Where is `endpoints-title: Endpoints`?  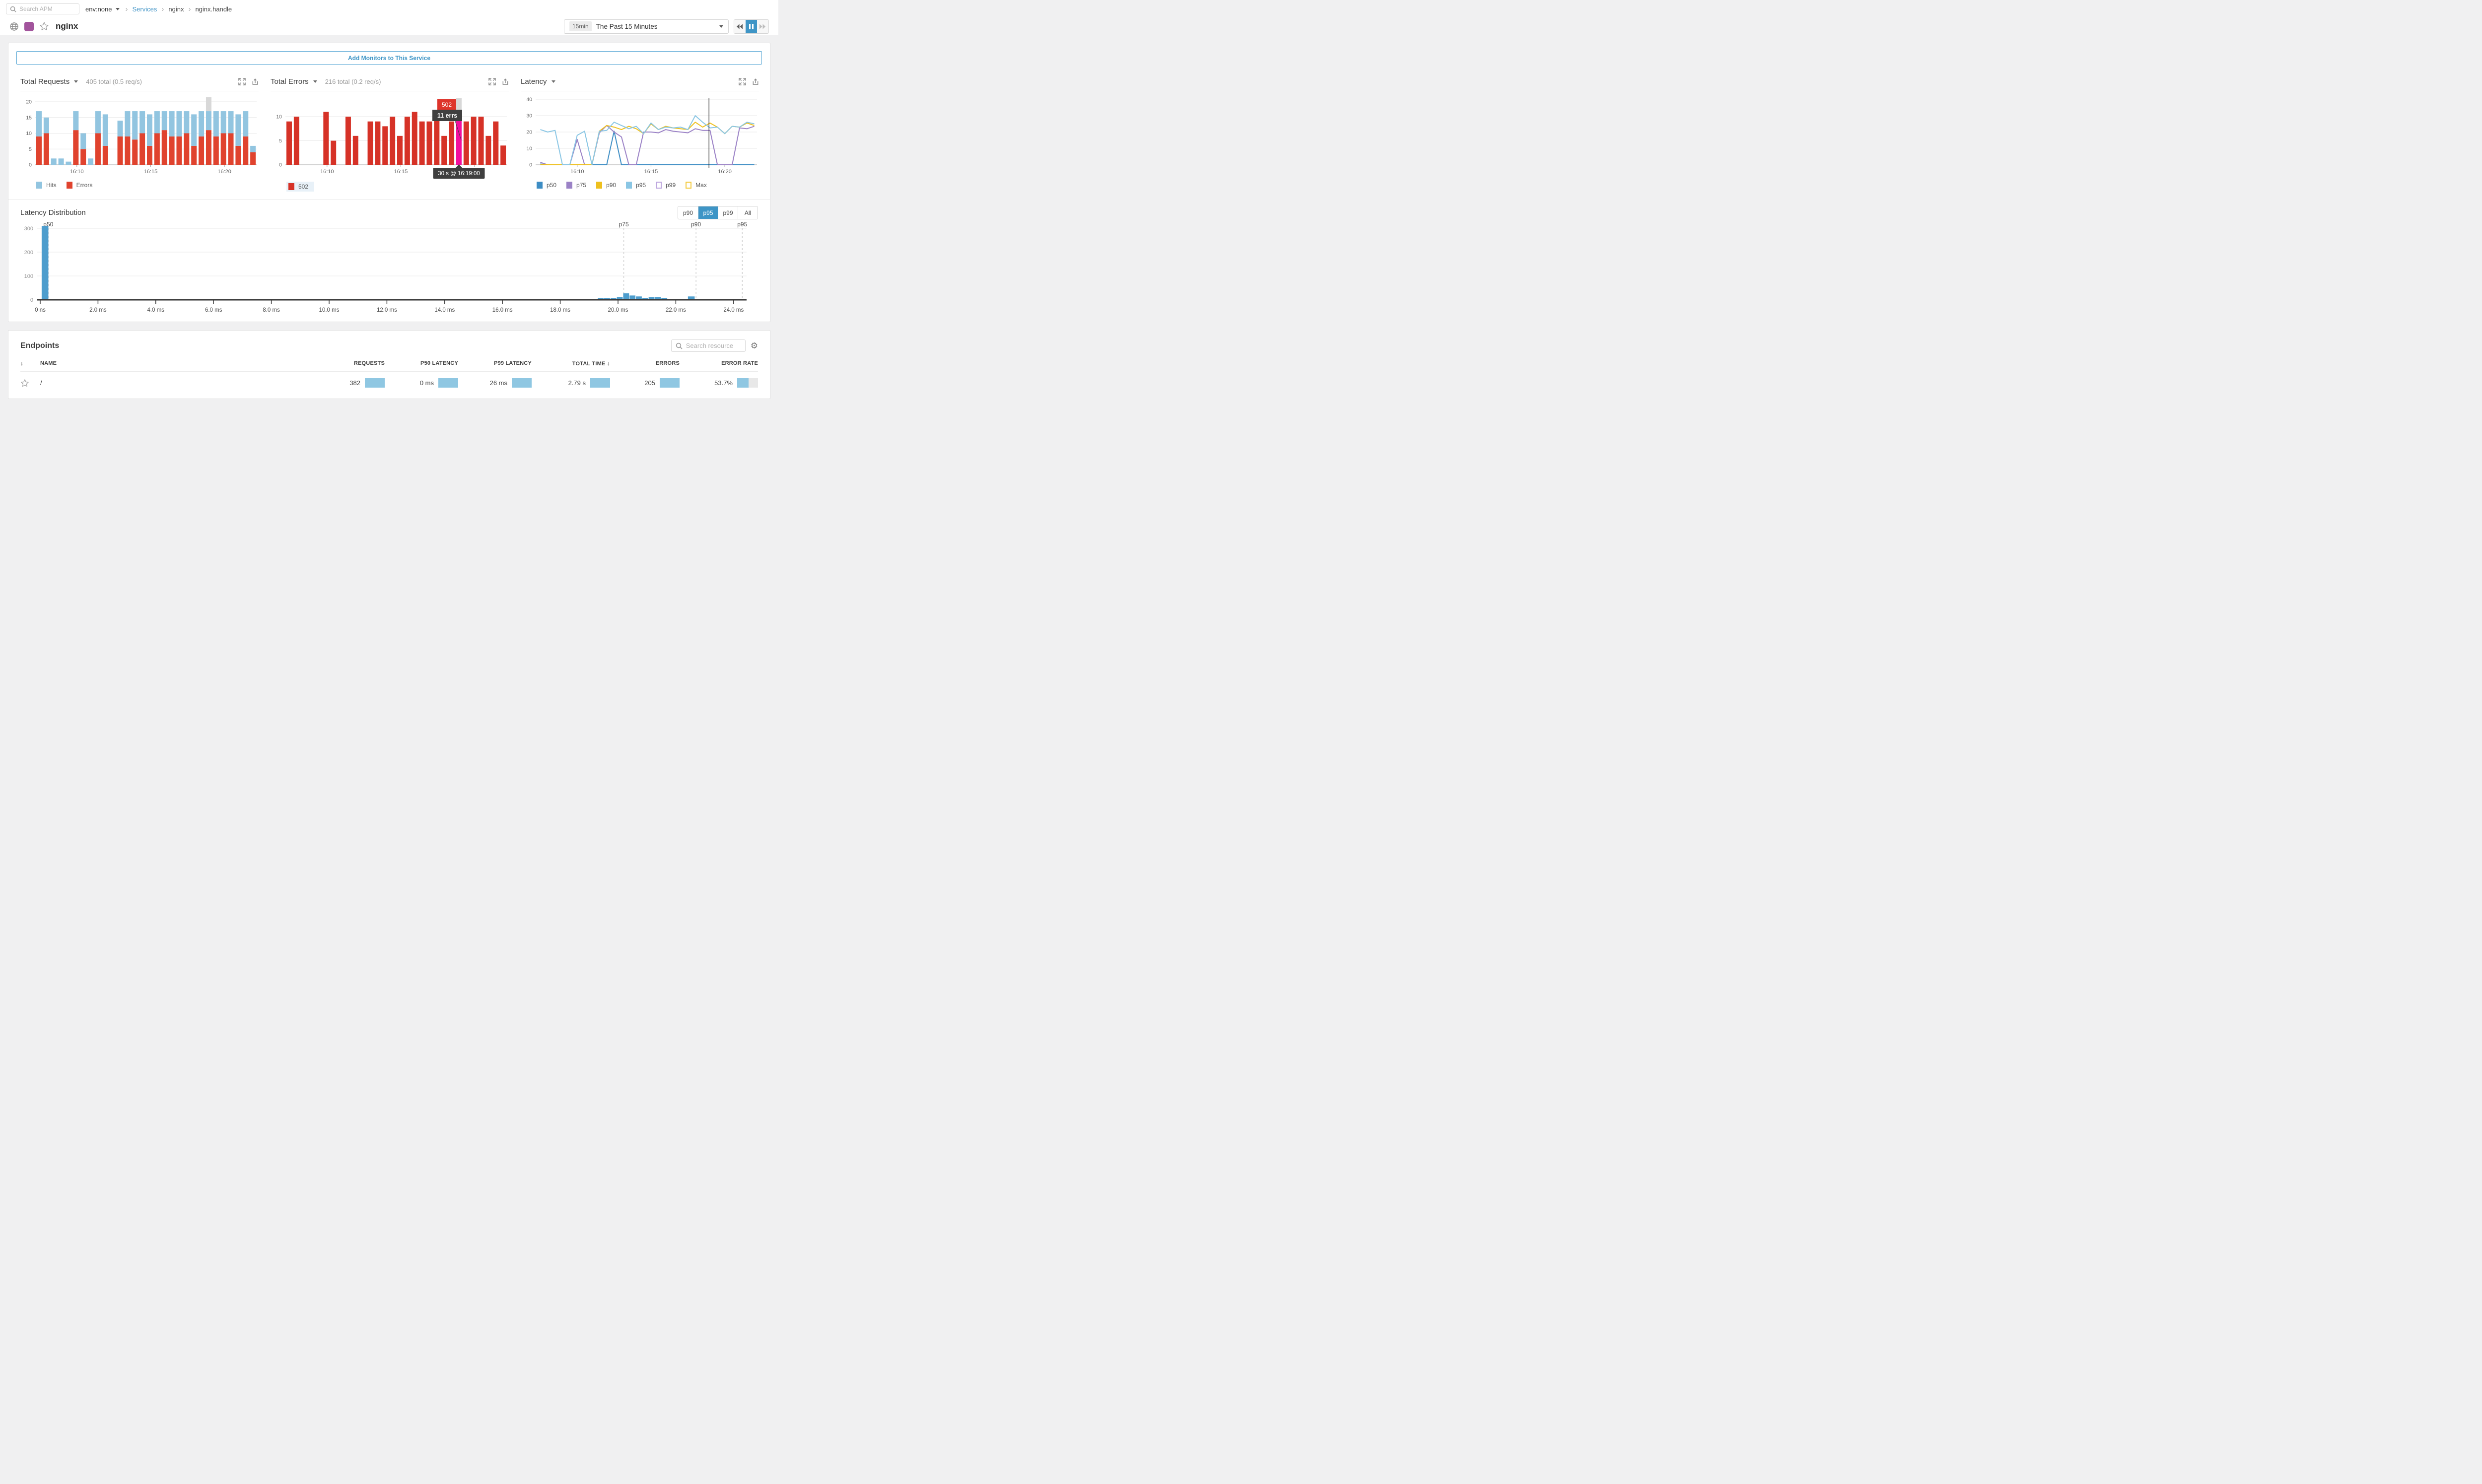
endpoints-title: Endpoints is located at coordinates (40, 345).